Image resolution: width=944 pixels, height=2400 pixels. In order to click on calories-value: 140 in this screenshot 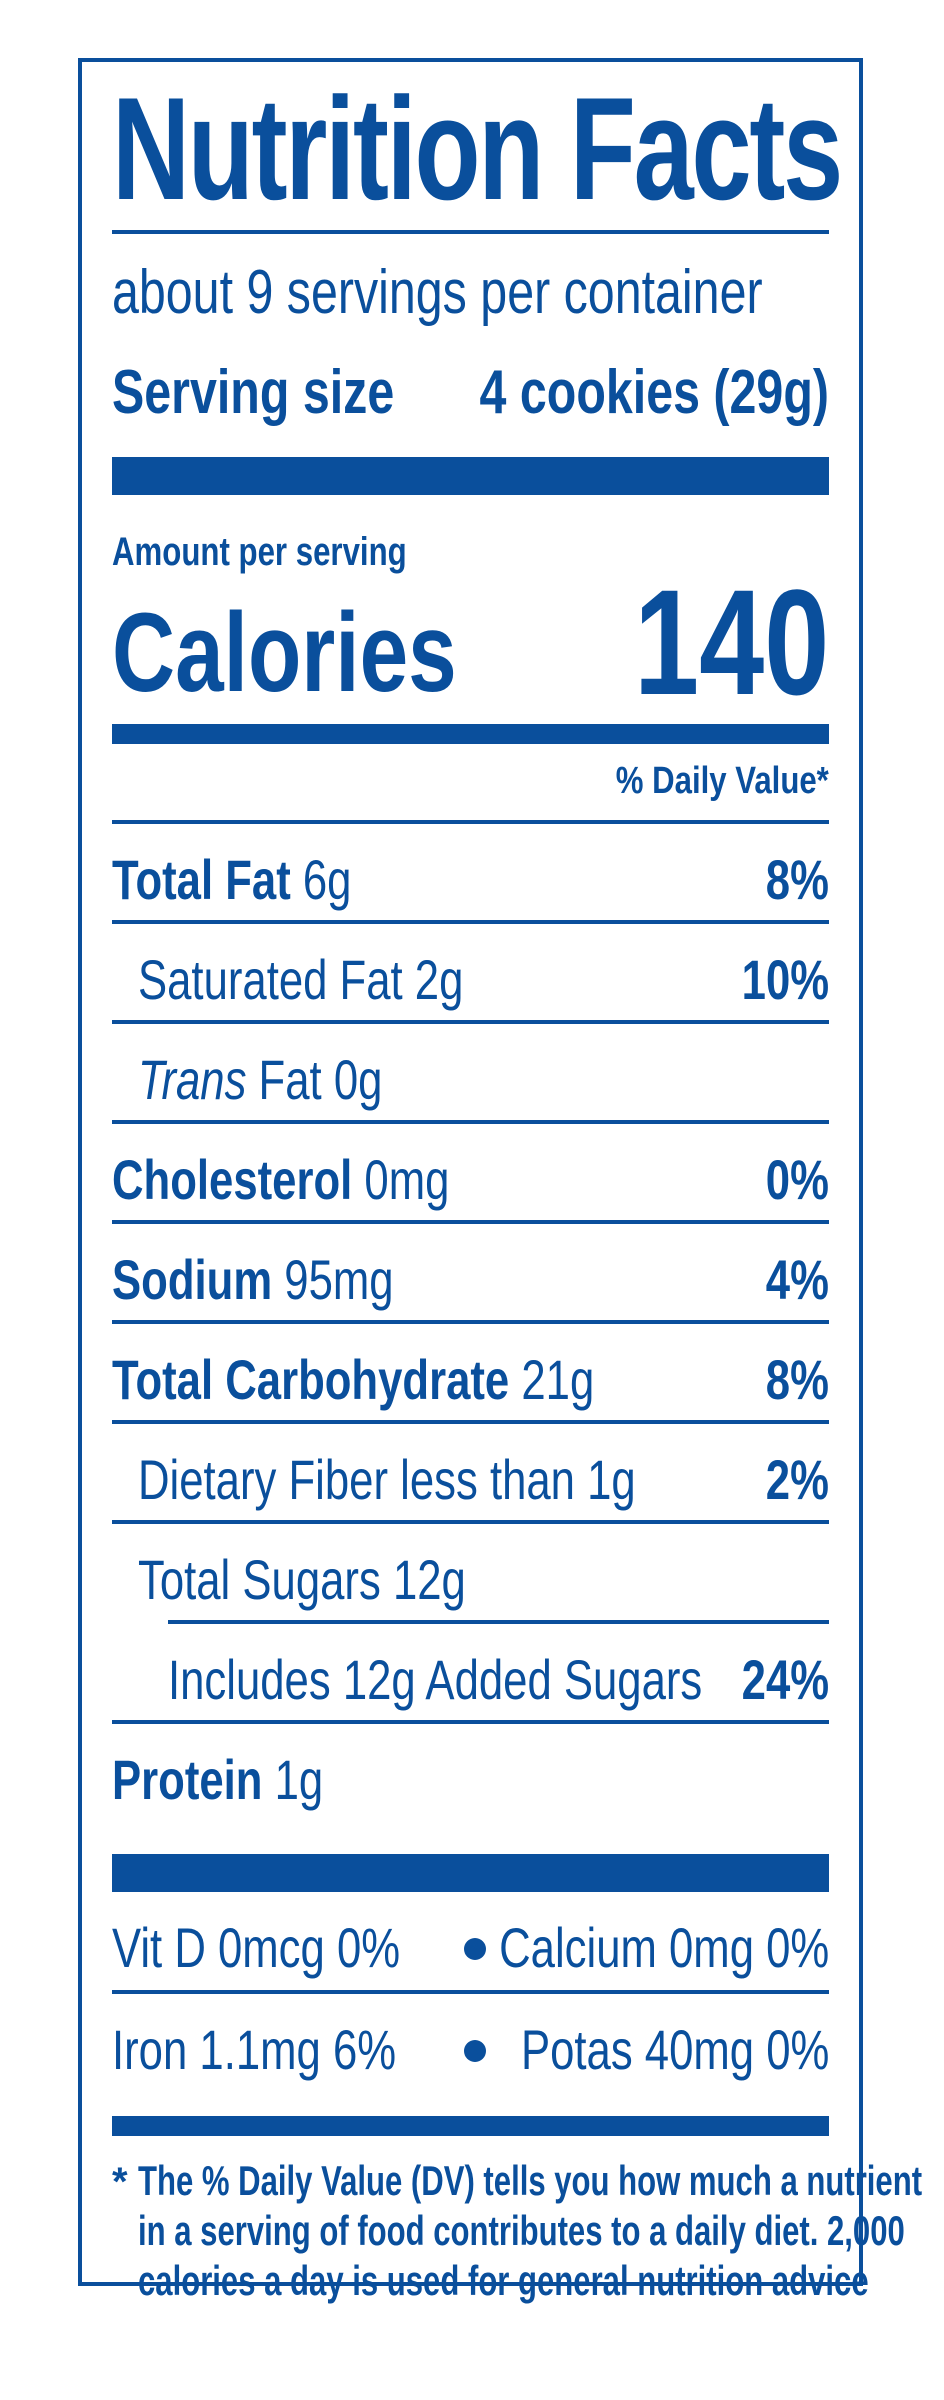, I will do `click(731, 642)`.